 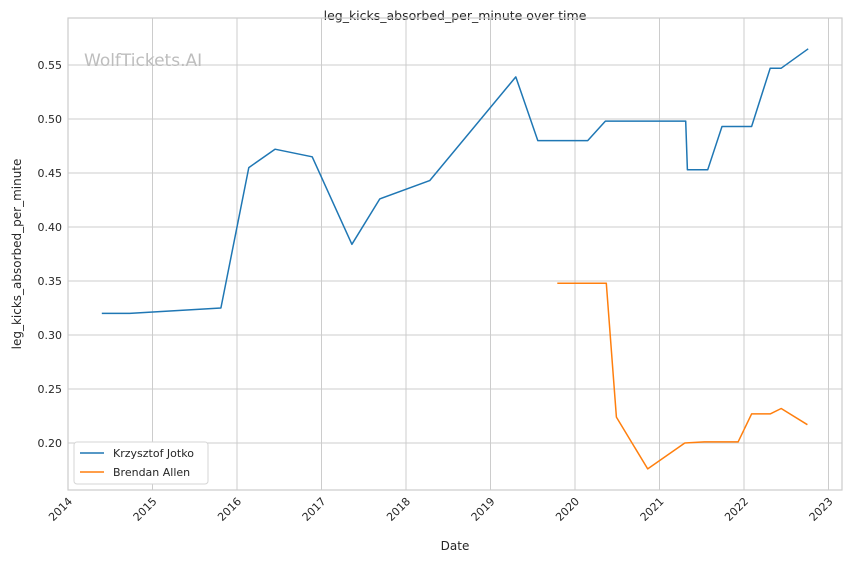 What do you see at coordinates (398, 509) in the screenshot?
I see `x-tick-label: 2018` at bounding box center [398, 509].